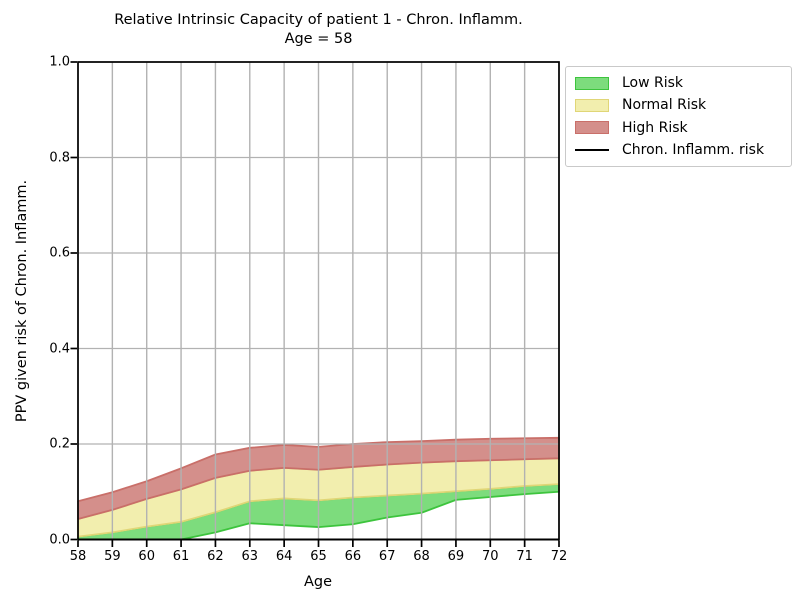  What do you see at coordinates (456, 556) in the screenshot?
I see `x-tick-label-69: 69` at bounding box center [456, 556].